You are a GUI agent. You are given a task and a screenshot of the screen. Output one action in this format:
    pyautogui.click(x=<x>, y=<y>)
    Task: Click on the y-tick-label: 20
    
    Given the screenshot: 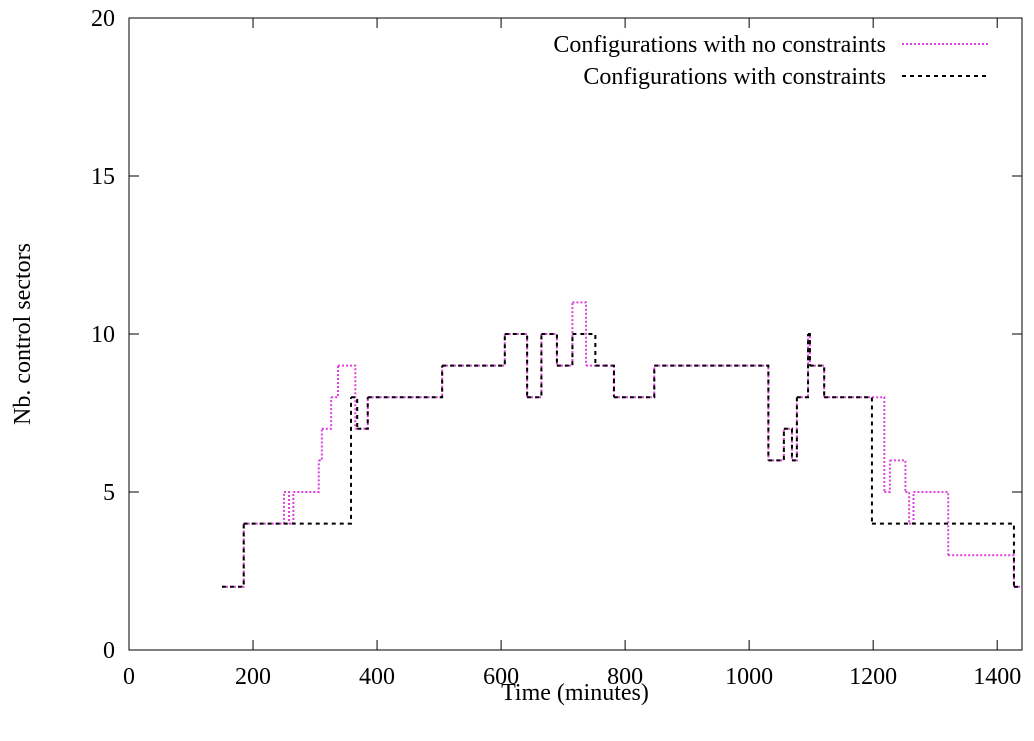 What is the action you would take?
    pyautogui.click(x=103, y=19)
    